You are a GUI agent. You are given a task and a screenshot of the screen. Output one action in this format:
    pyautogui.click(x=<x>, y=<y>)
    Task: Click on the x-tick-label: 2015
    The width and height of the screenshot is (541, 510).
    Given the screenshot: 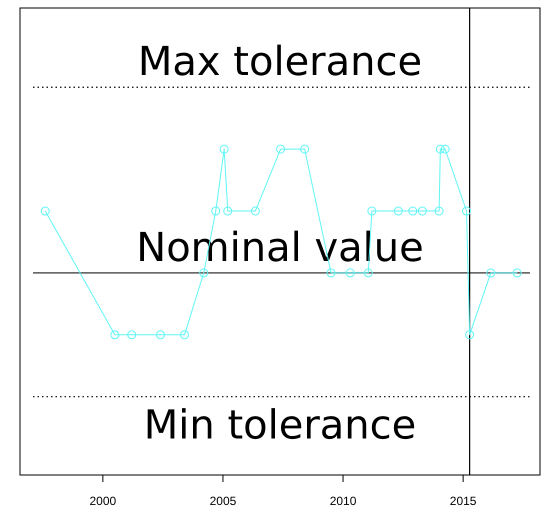 What is the action you would take?
    pyautogui.click(x=463, y=501)
    